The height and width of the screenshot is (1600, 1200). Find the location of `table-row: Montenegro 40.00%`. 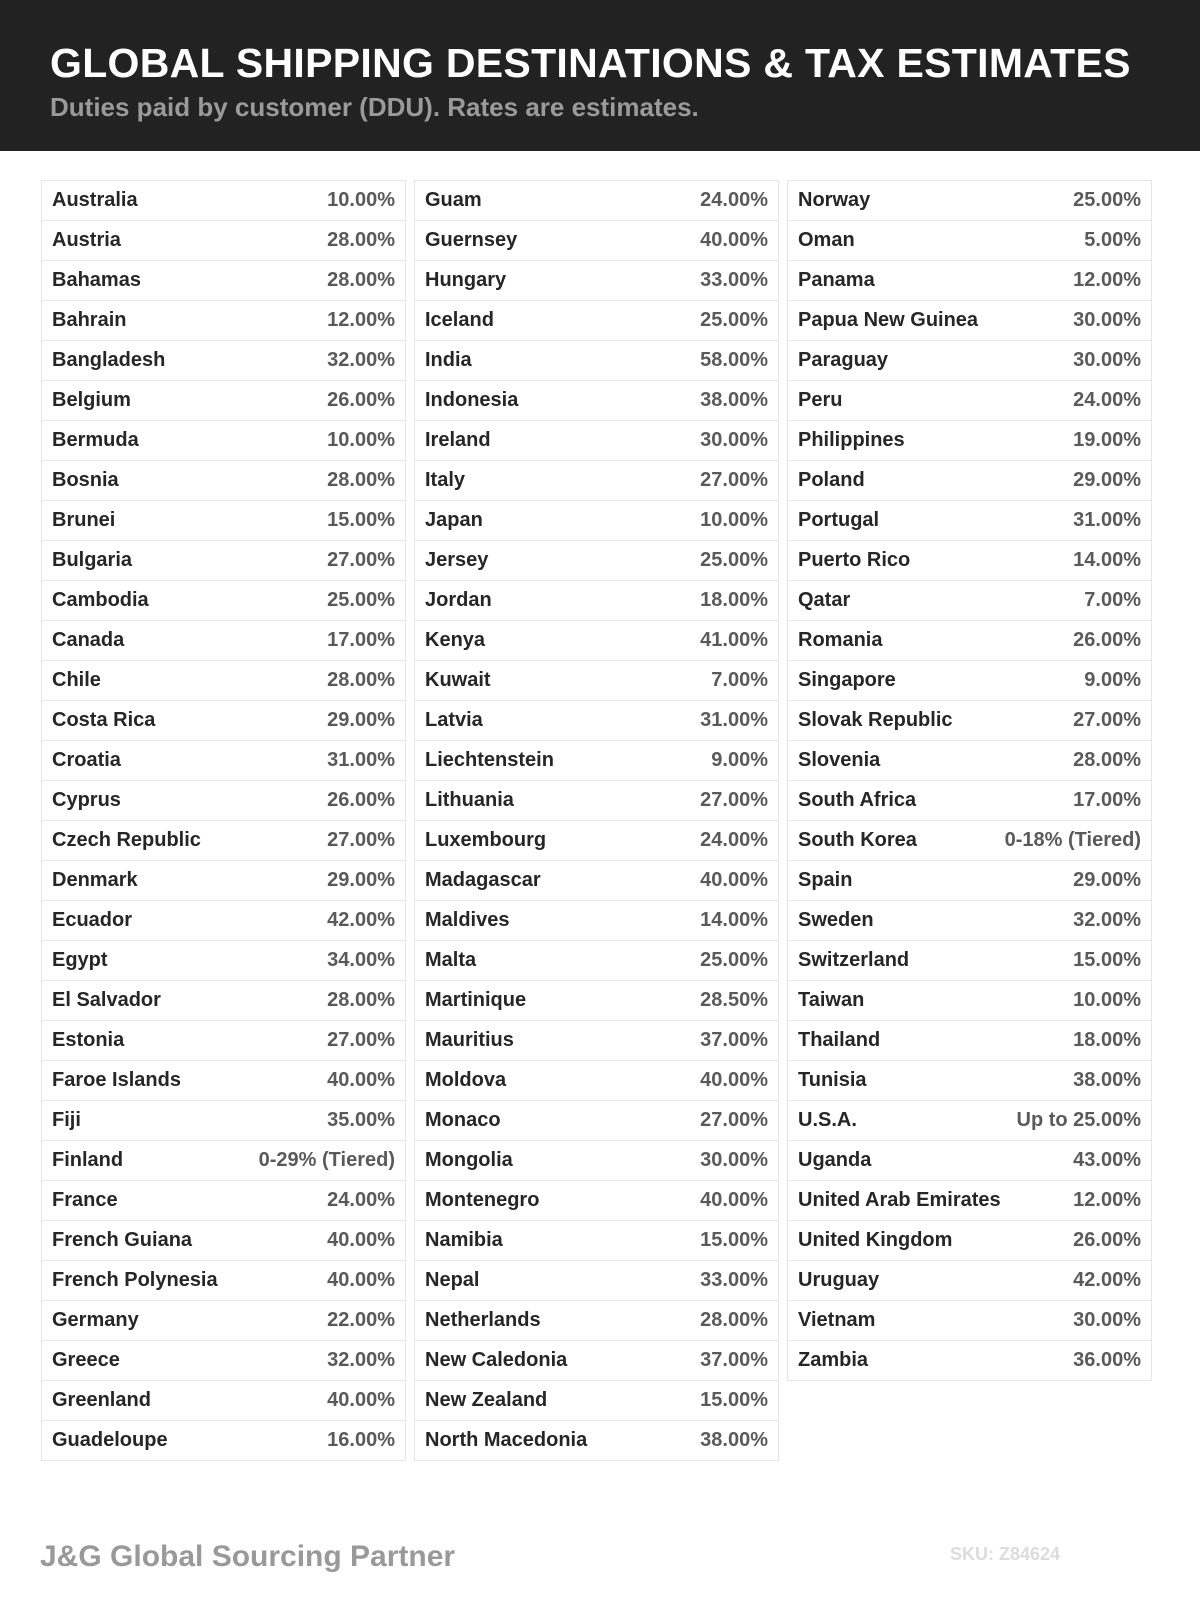

table-row: Montenegro 40.00% is located at coordinates (596, 1201).